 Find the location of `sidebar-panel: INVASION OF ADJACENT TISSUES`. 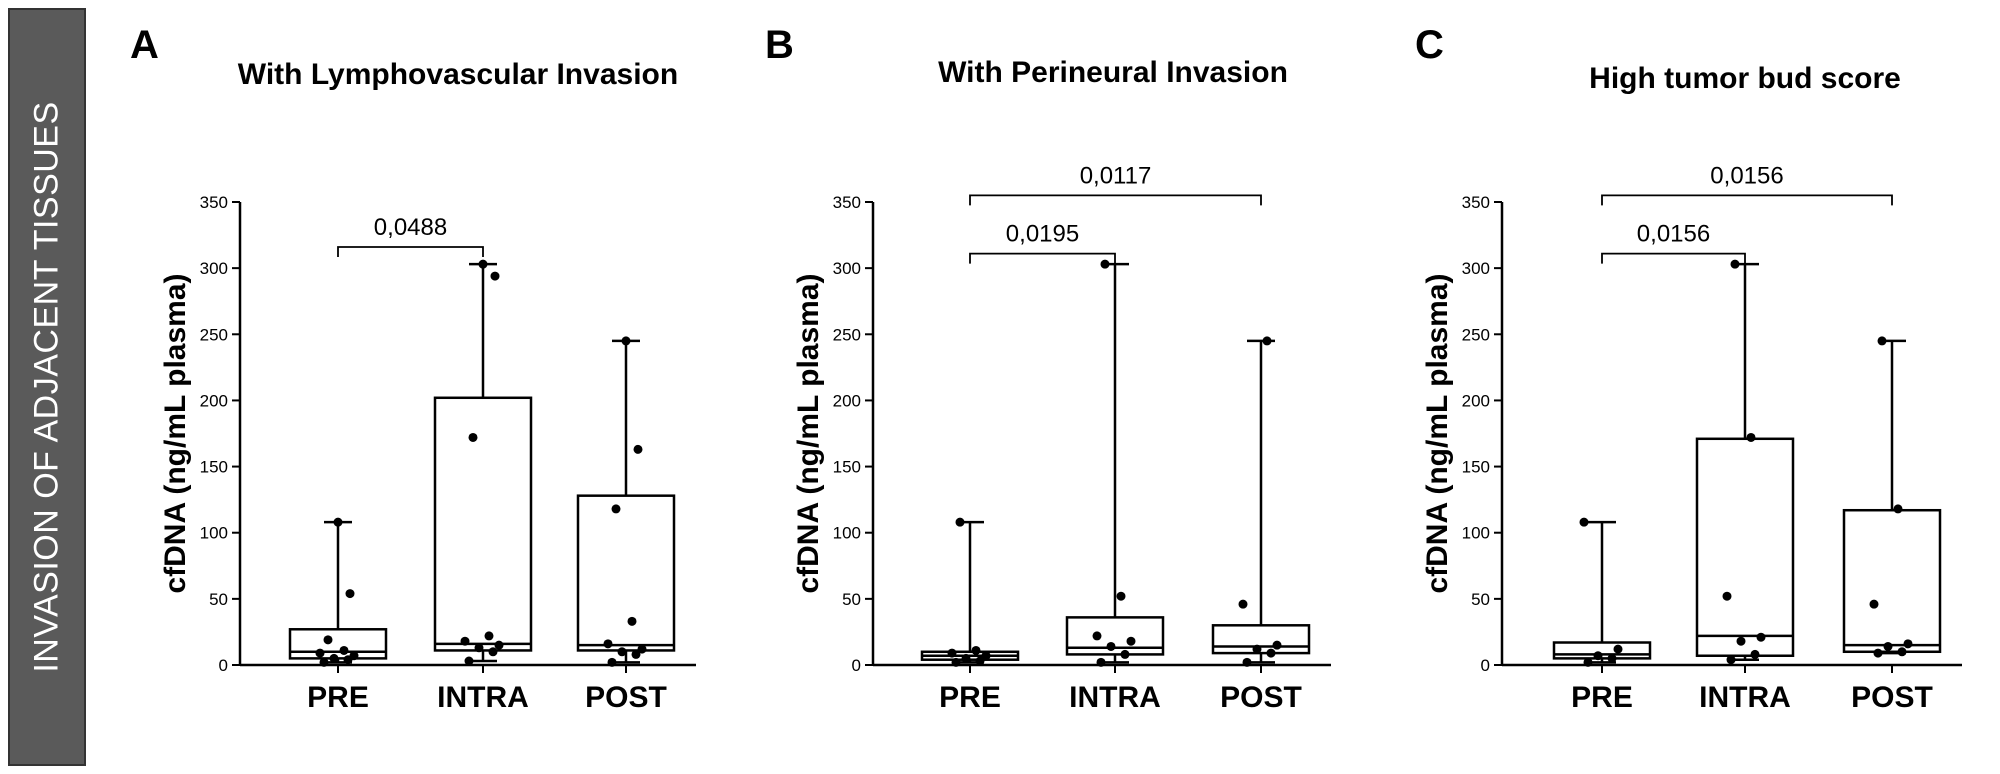

sidebar-panel: INVASION OF ADJACENT TISSUES is located at coordinates (47, 387).